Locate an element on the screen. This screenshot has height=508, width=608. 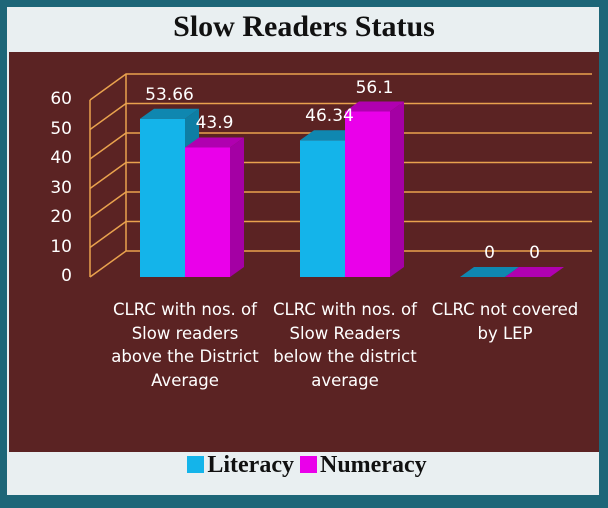
chart-title: Slow Readers Status is located at coordinates (304, 26).